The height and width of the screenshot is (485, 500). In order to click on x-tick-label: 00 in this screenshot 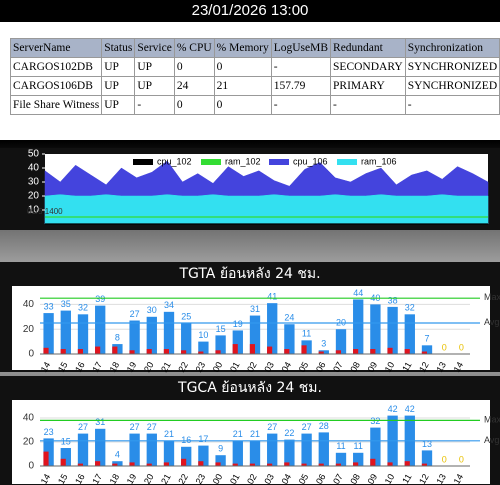, I will do `click(218, 478)`.